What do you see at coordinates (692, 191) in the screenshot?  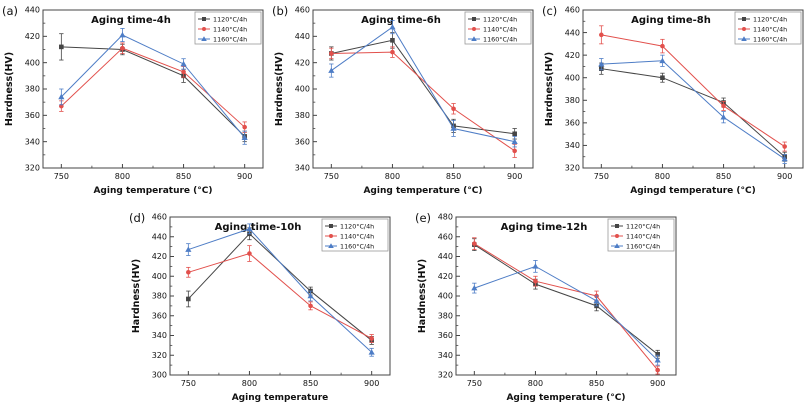 I see `x-axis-label: Agingd temperature (°C)` at bounding box center [692, 191].